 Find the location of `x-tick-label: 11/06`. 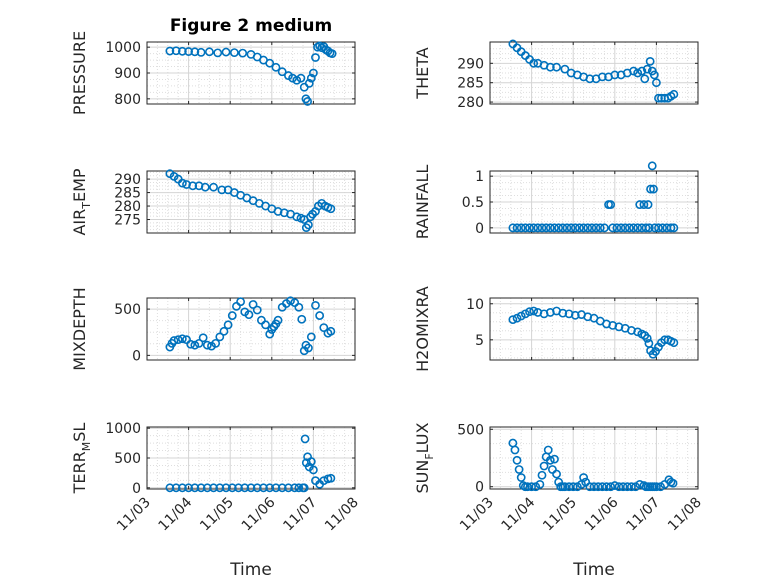

x-tick-label: 11/06 is located at coordinates (259, 514).